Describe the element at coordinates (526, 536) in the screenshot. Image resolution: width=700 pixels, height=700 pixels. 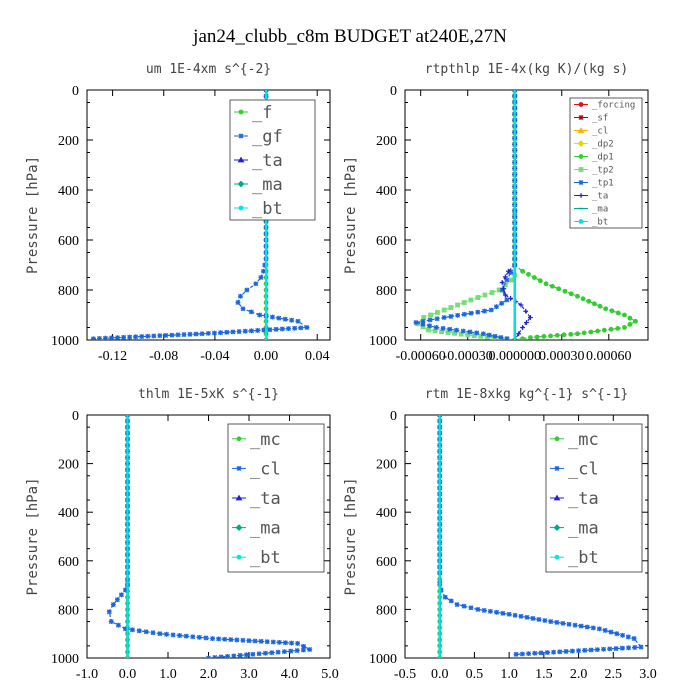
I see `plot-frame` at that location.